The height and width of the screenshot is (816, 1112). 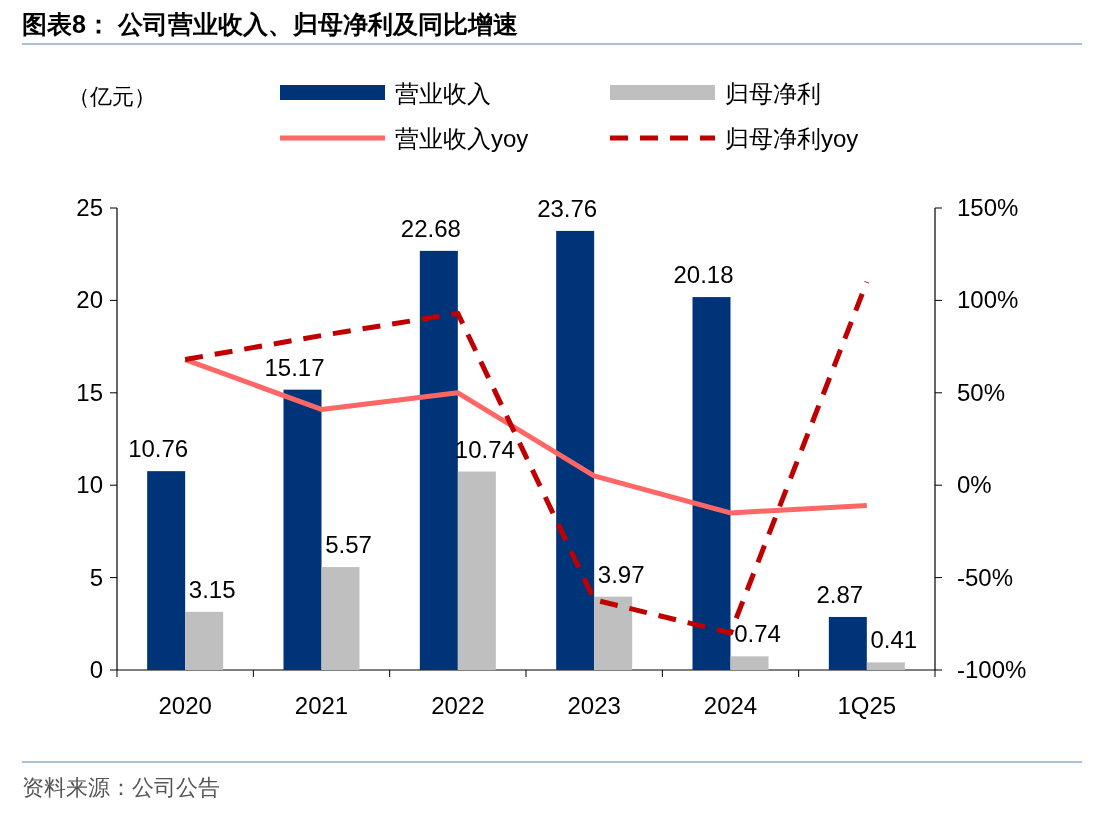 What do you see at coordinates (270, 24) in the screenshot?
I see `chart-title: 图表8： 公司营业收入、归母净利及同比增速` at bounding box center [270, 24].